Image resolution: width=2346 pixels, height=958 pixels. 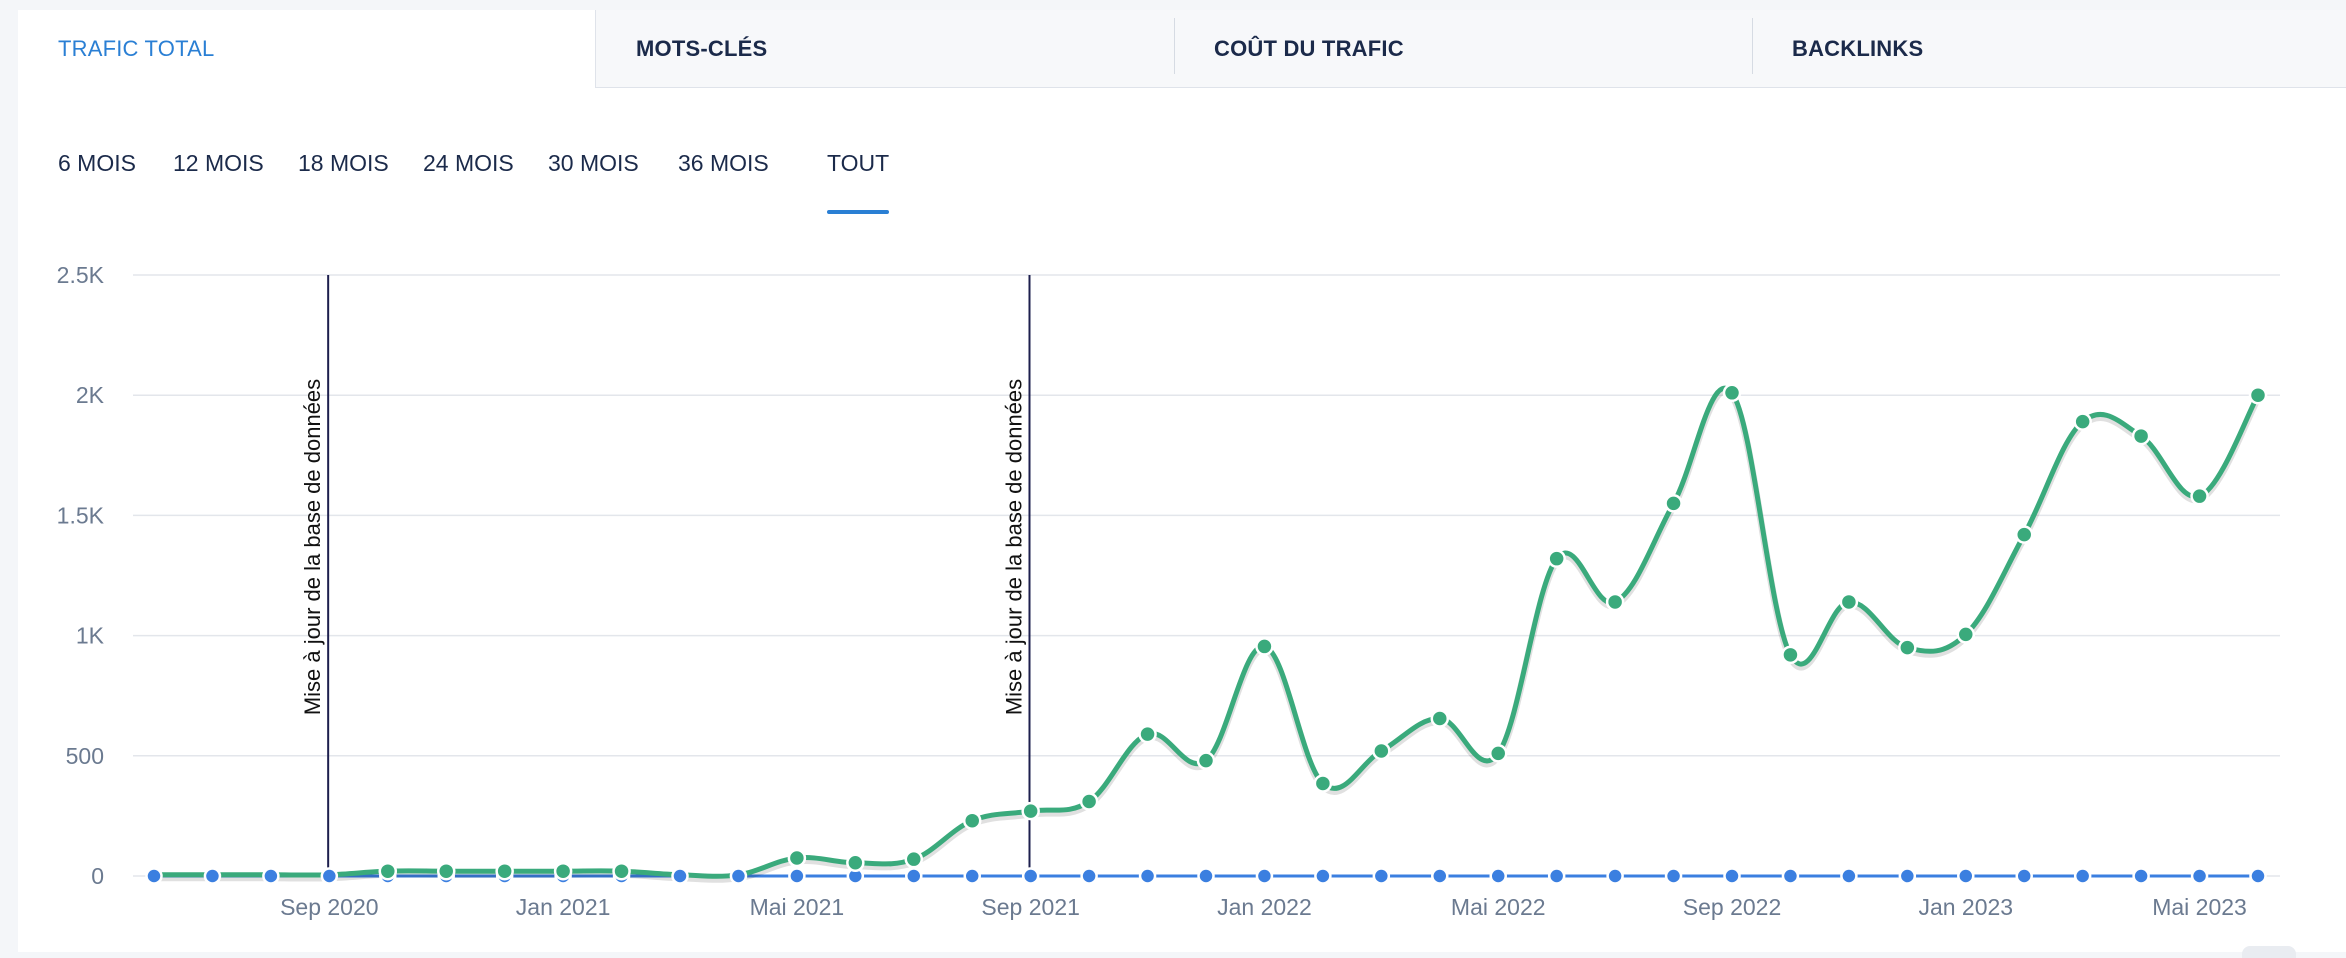 I want to click on tab-mots-cles: MOTS-CLÉS, so click(x=885, y=49).